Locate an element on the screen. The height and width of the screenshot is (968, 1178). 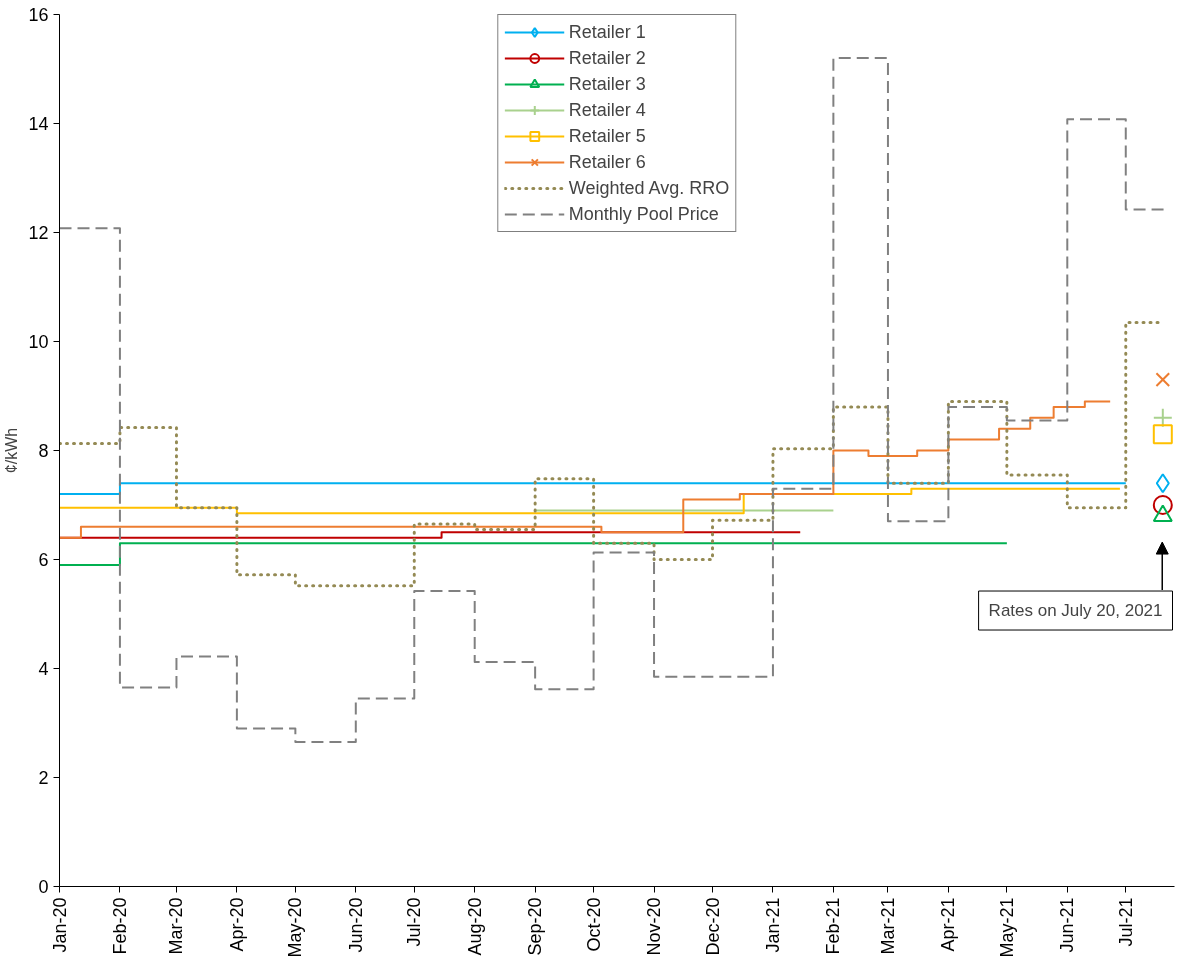
legend-label: Retailer 5 is located at coordinates (607, 136).